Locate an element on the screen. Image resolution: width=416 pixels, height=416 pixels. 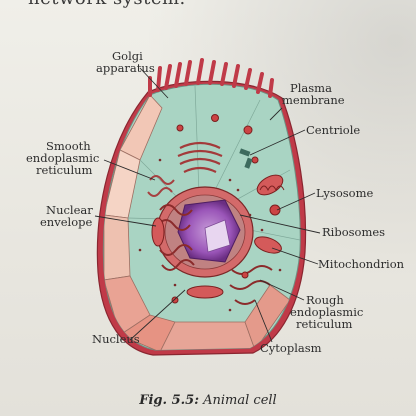
label-lysosome: Lysosome is located at coordinates (344, 193).